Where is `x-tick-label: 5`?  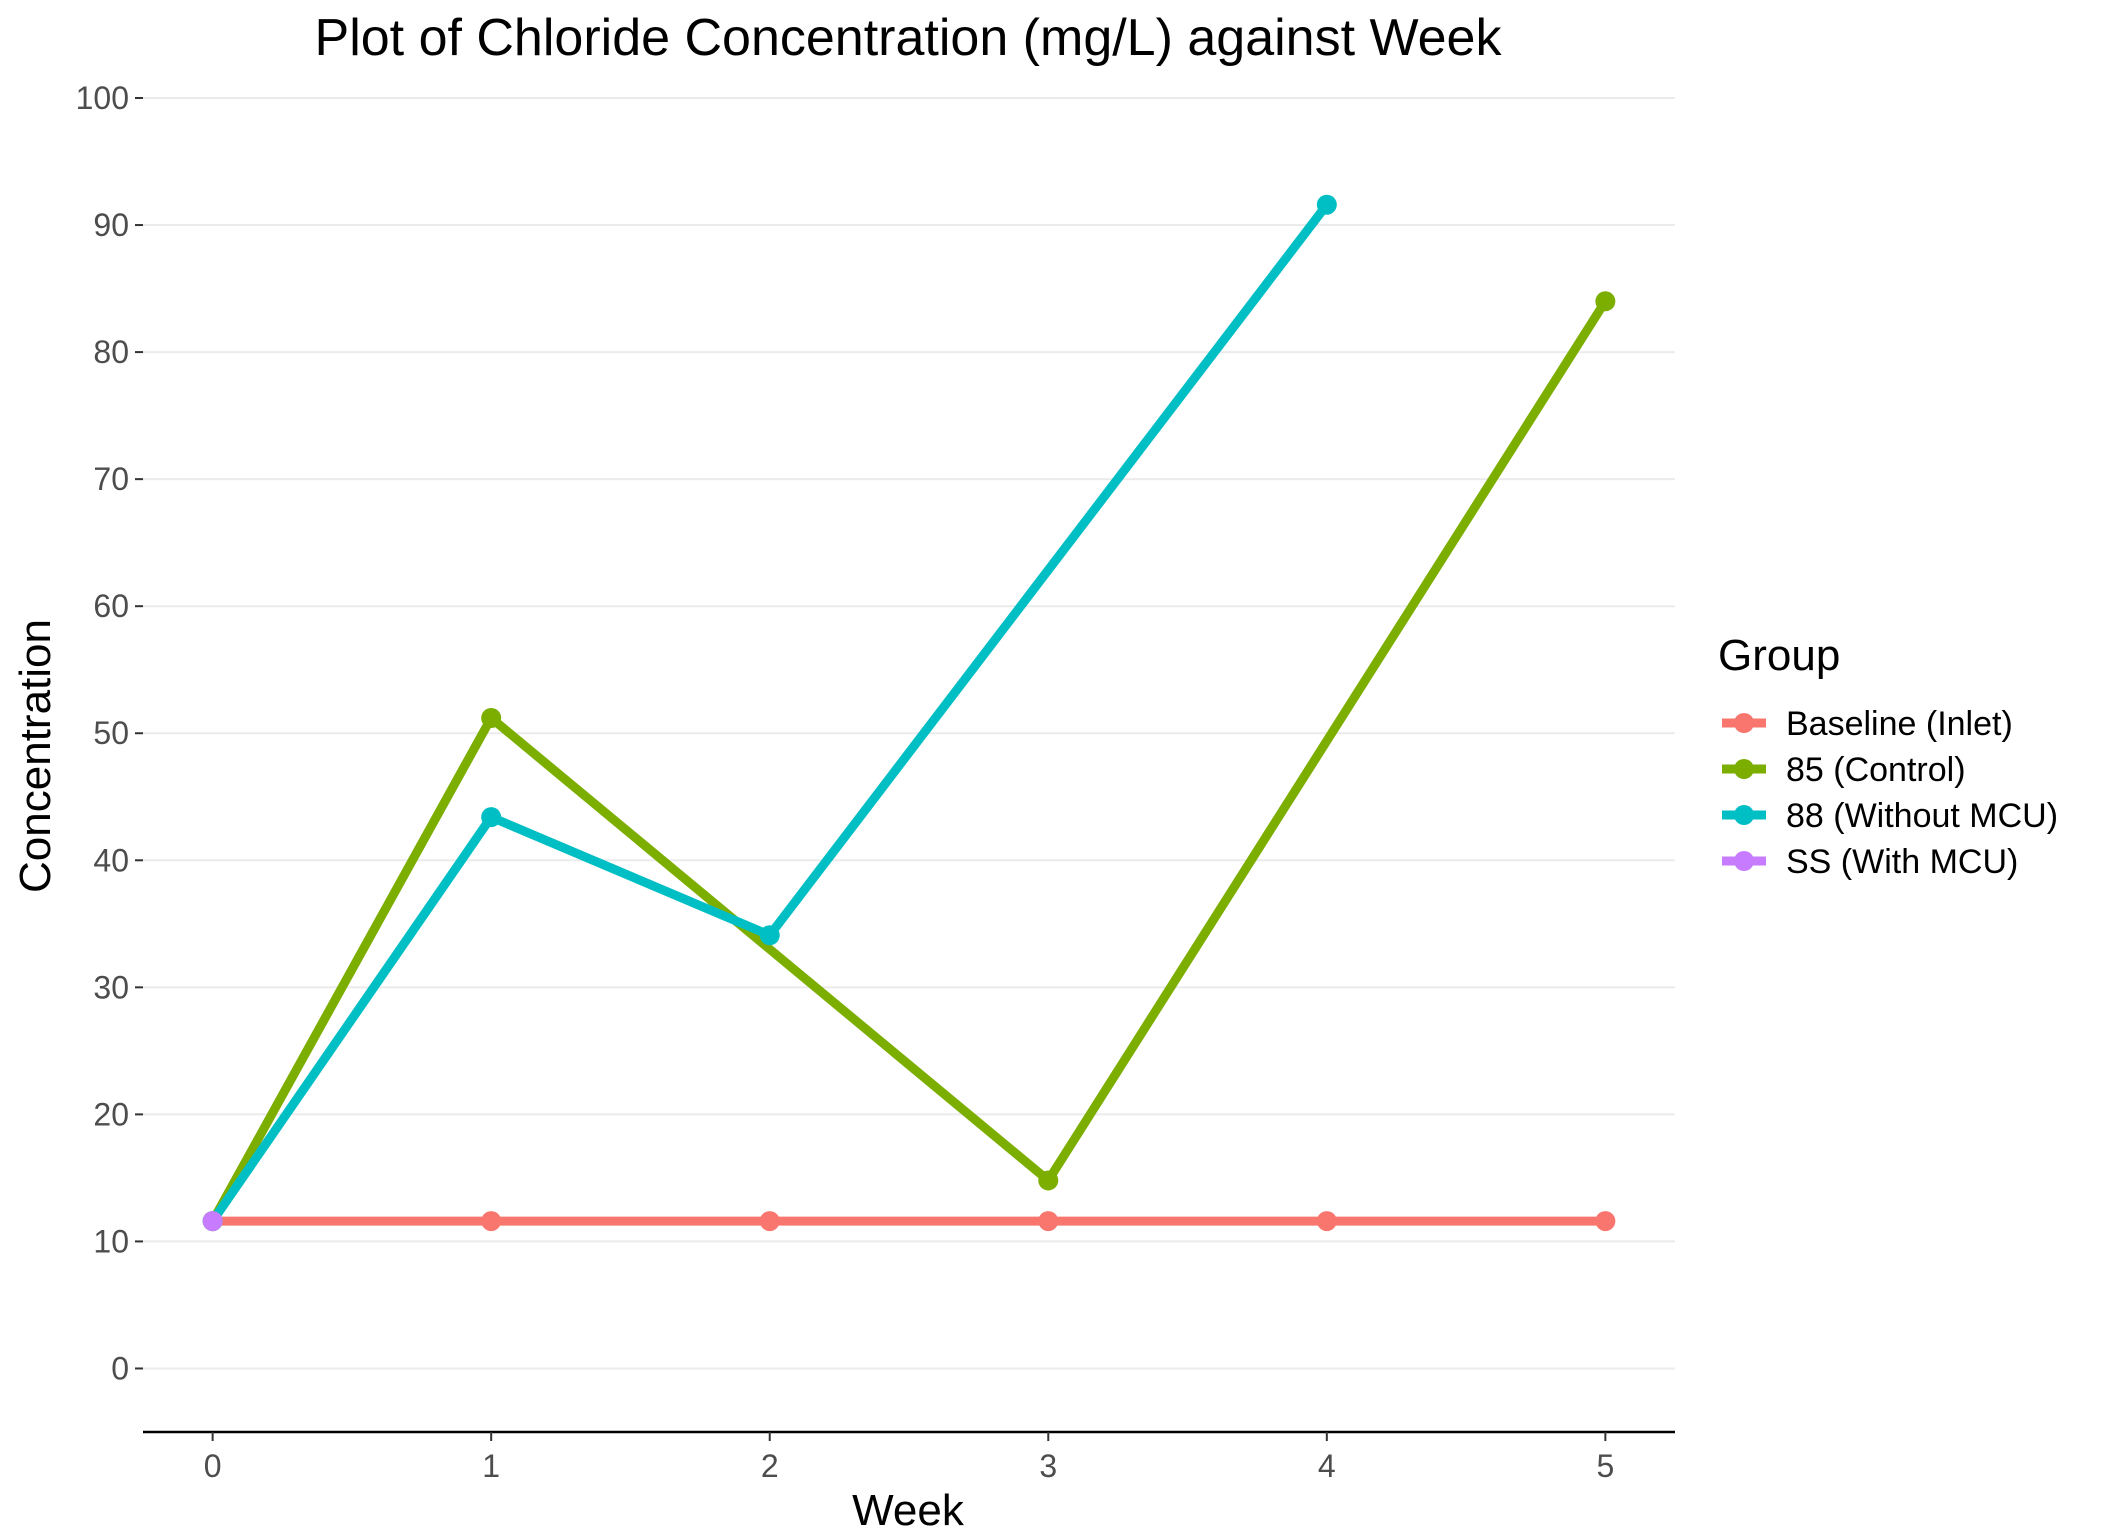
x-tick-label: 5 is located at coordinates (1605, 1466).